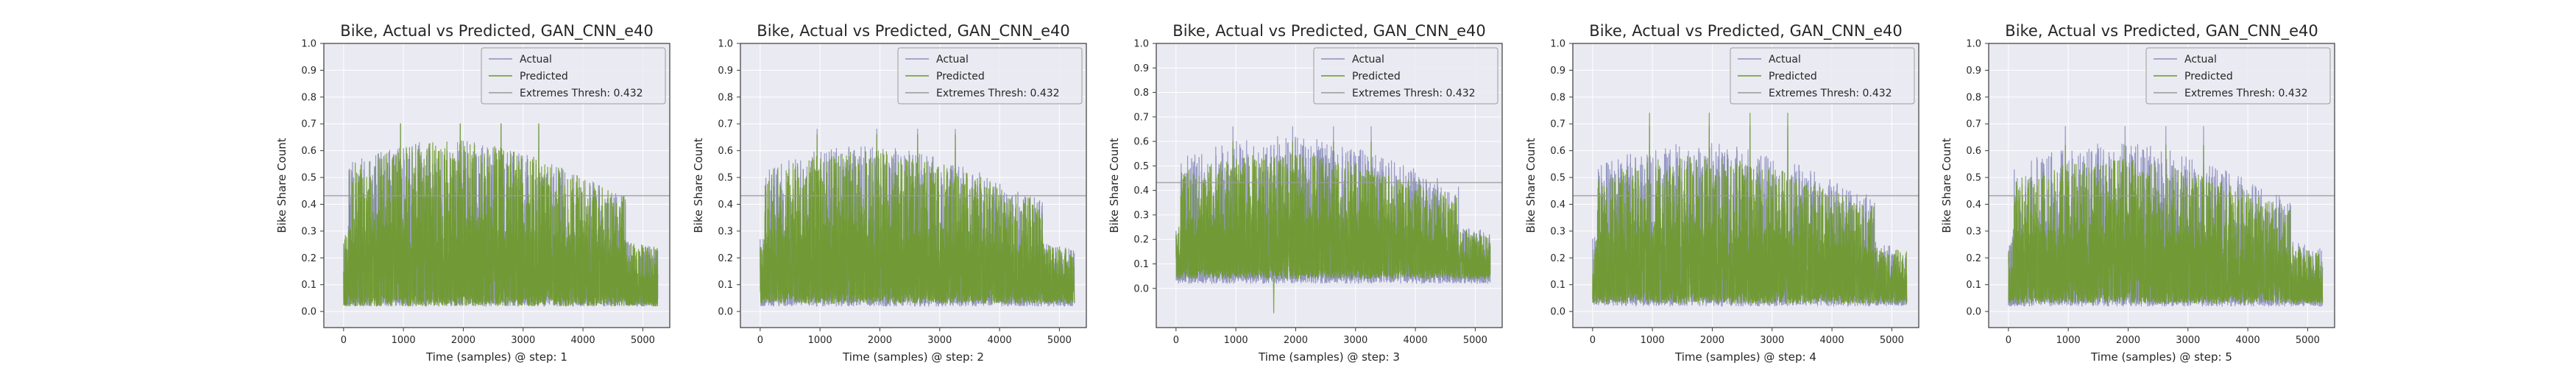 The image size is (2576, 371). What do you see at coordinates (1557, 97) in the screenshot?
I see `y-tick-label: 0.8` at bounding box center [1557, 97].